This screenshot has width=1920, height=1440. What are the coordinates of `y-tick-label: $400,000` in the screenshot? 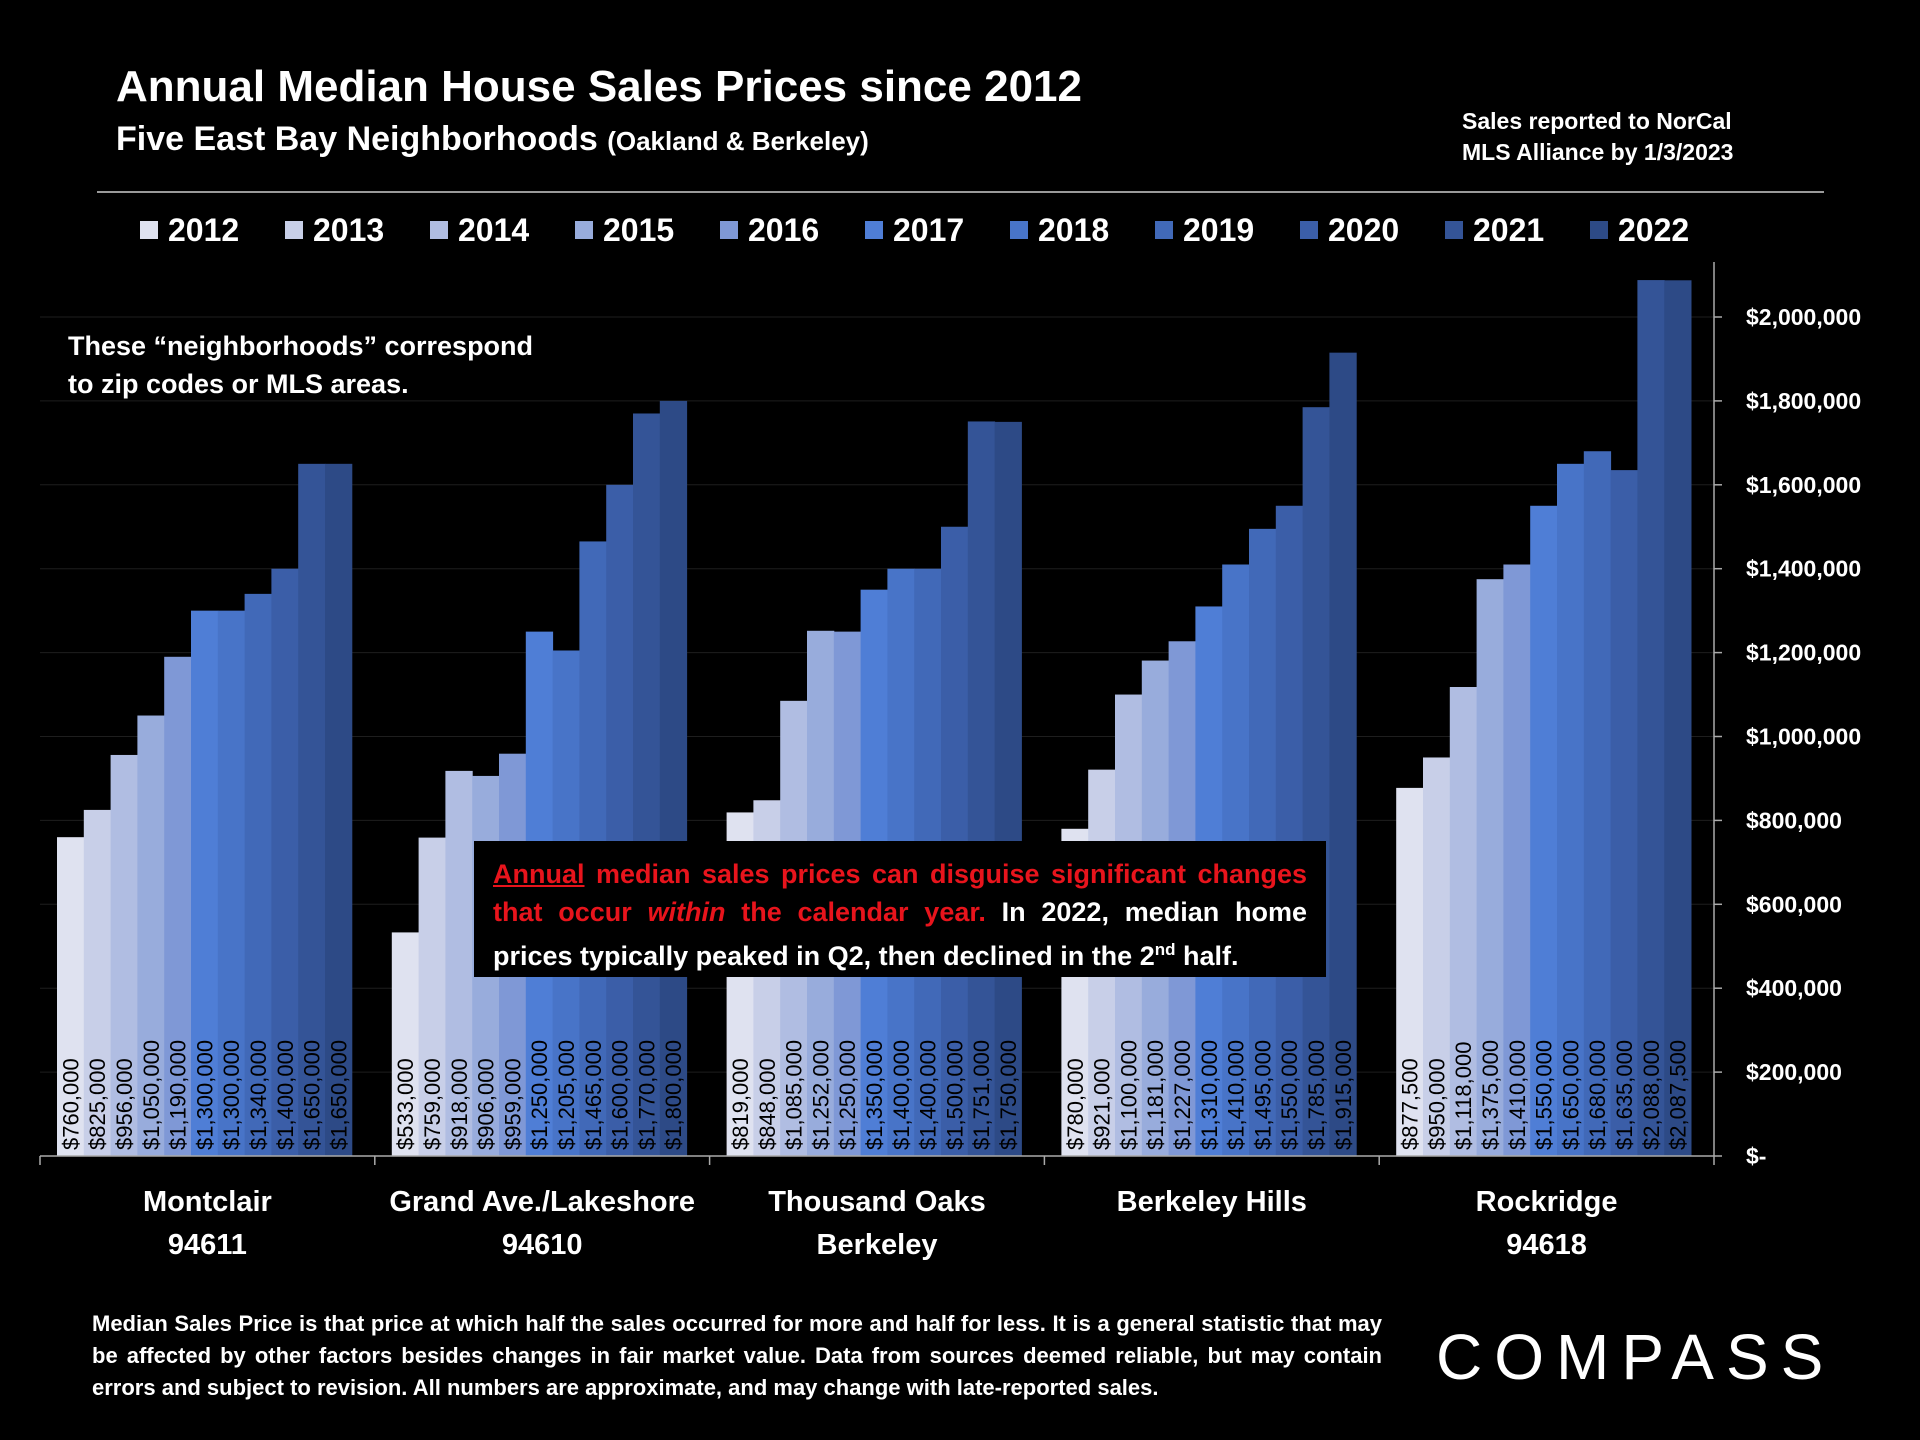 It's located at (1794, 988).